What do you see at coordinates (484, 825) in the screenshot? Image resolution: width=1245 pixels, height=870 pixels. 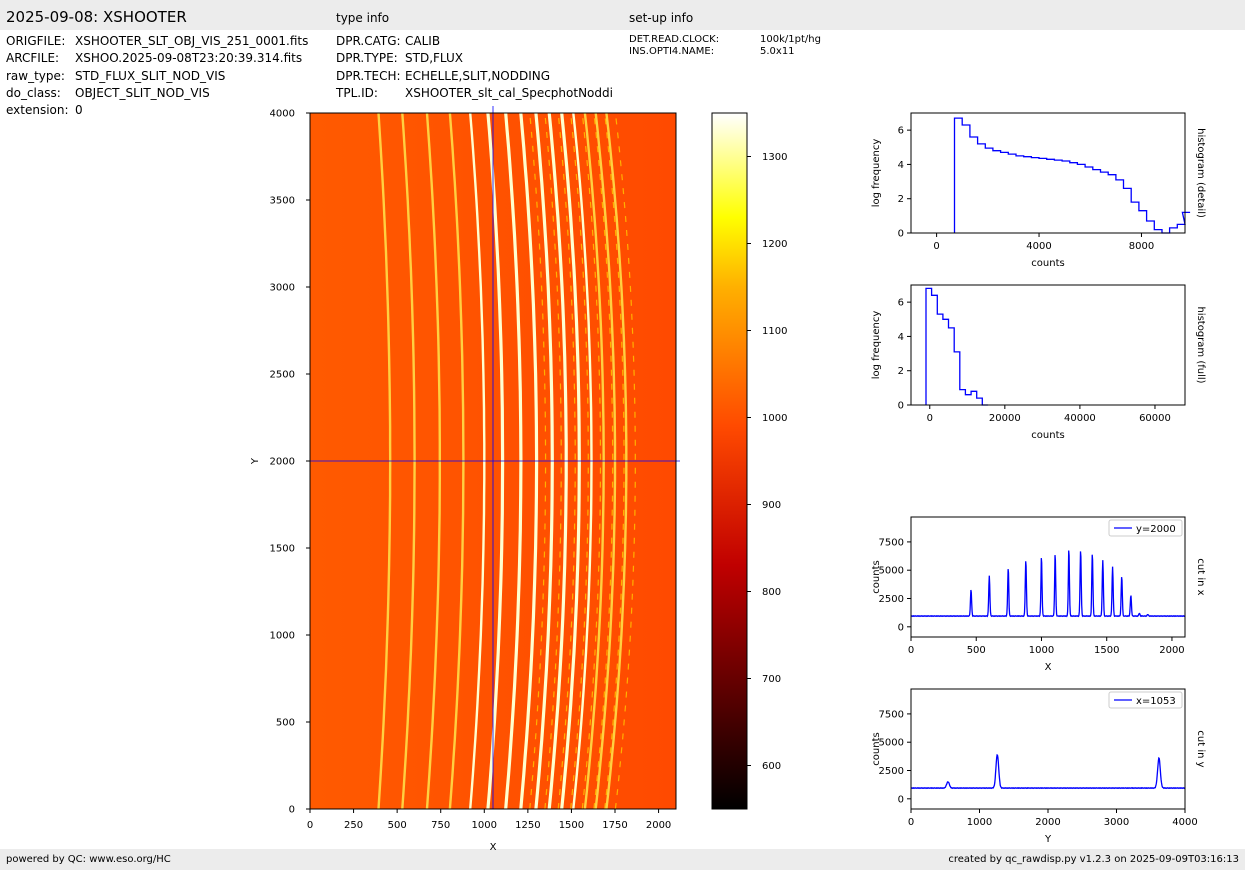 I see `image-x-tick-label: 1000` at bounding box center [484, 825].